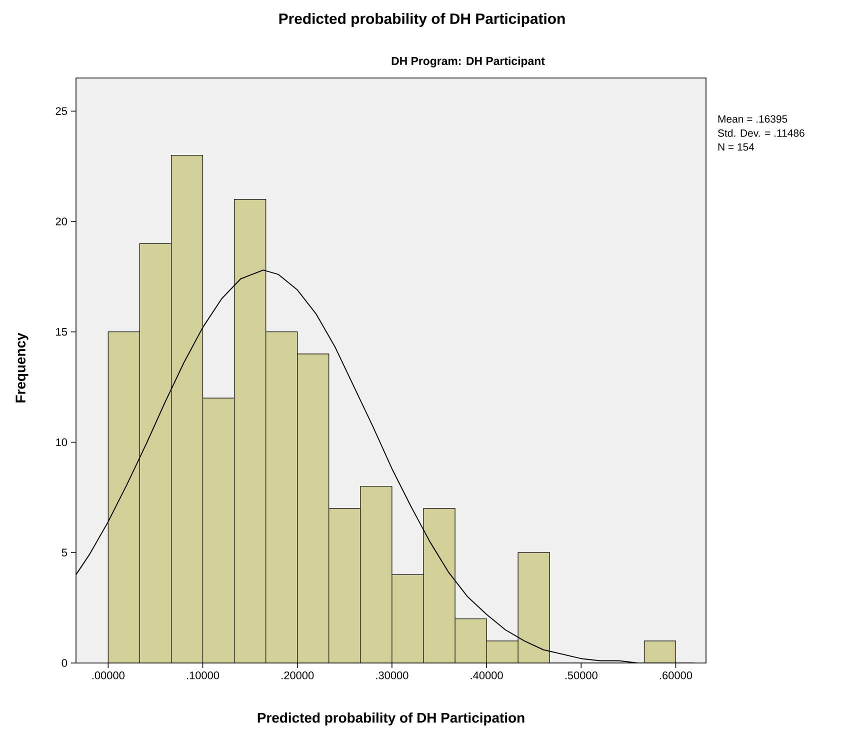 The image size is (856, 736). Describe the element at coordinates (391, 719) in the screenshot. I see `x-axis-title: Predicted probability of DH Participation` at that location.